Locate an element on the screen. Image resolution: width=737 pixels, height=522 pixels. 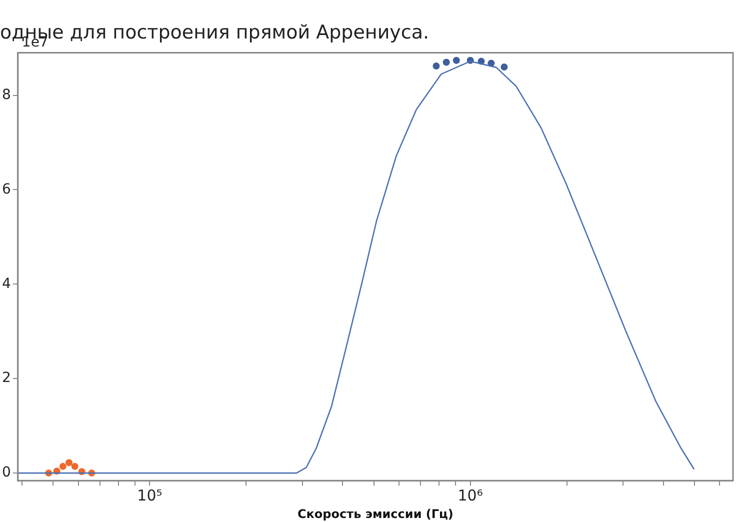
x-axis-title: Скорость эмиссии (Гц) is located at coordinates (375, 513).